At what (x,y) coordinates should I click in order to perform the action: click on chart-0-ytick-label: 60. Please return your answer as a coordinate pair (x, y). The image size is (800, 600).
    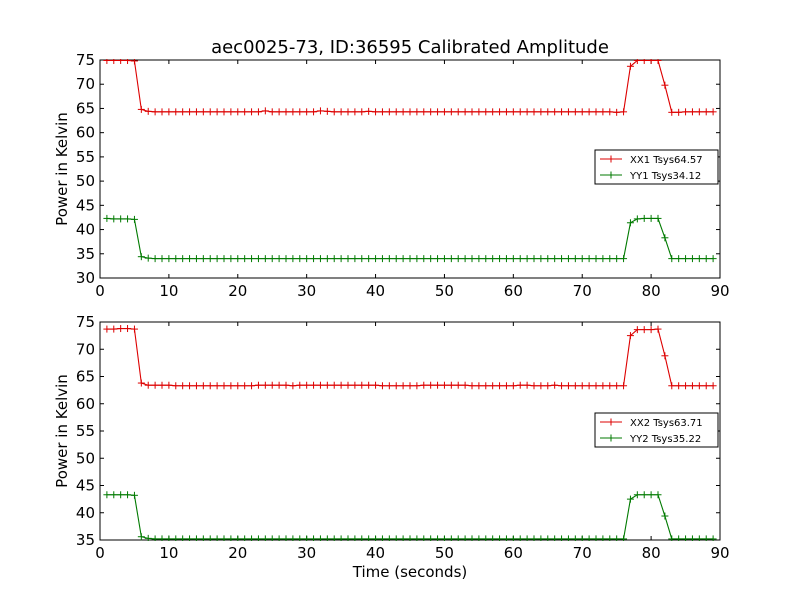
    Looking at the image, I should click on (85, 133).